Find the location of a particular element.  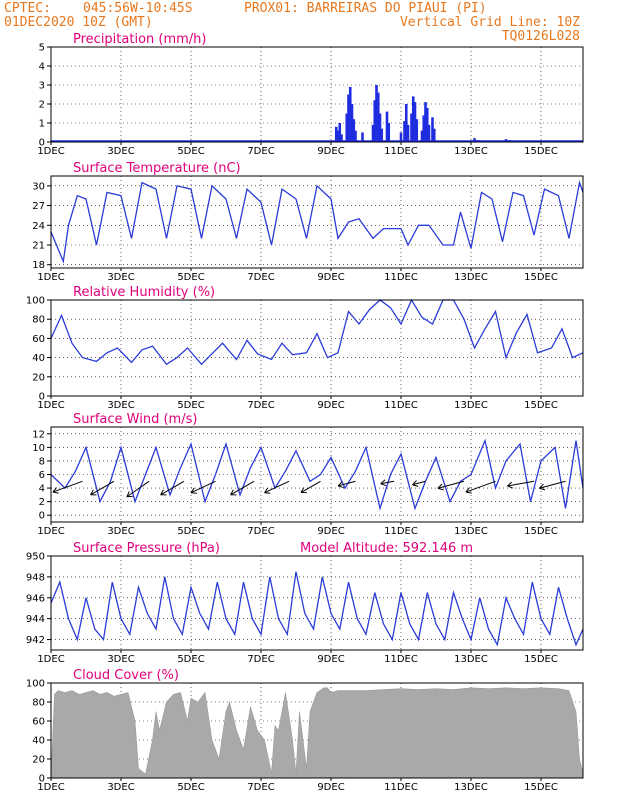

y-tick-label: 6 is located at coordinates (42, 475).